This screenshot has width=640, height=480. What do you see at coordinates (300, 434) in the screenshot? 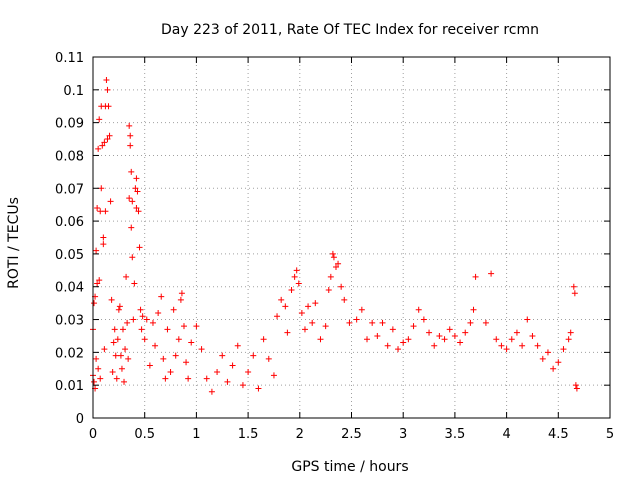
I see `x-tick-label: 2` at bounding box center [300, 434].